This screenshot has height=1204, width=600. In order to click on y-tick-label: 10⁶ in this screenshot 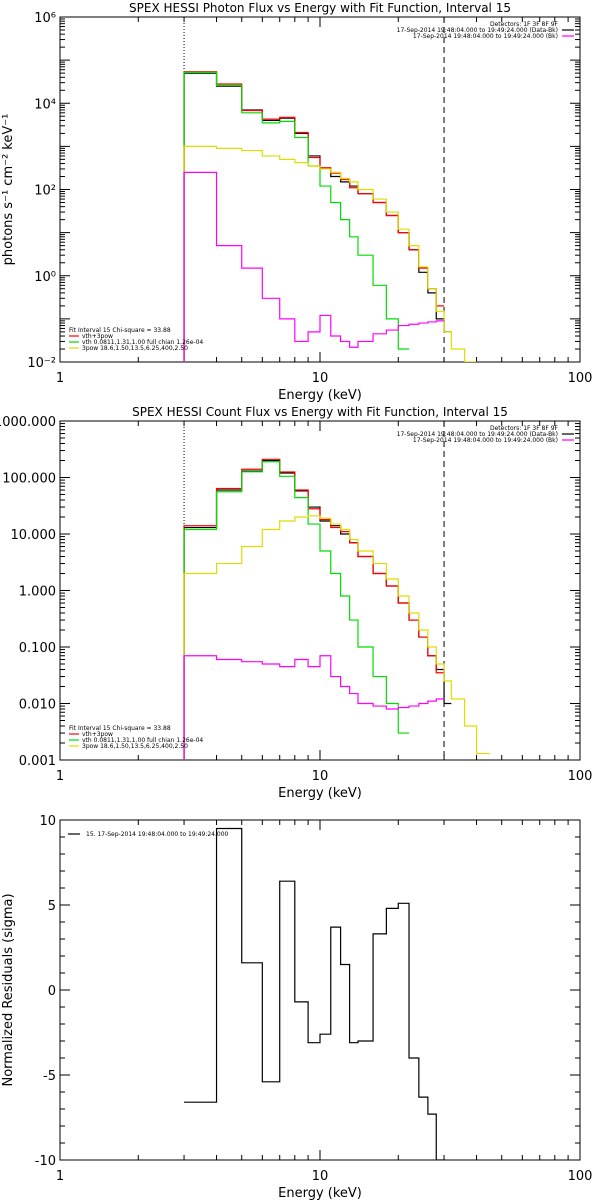, I will do `click(45, 18)`.